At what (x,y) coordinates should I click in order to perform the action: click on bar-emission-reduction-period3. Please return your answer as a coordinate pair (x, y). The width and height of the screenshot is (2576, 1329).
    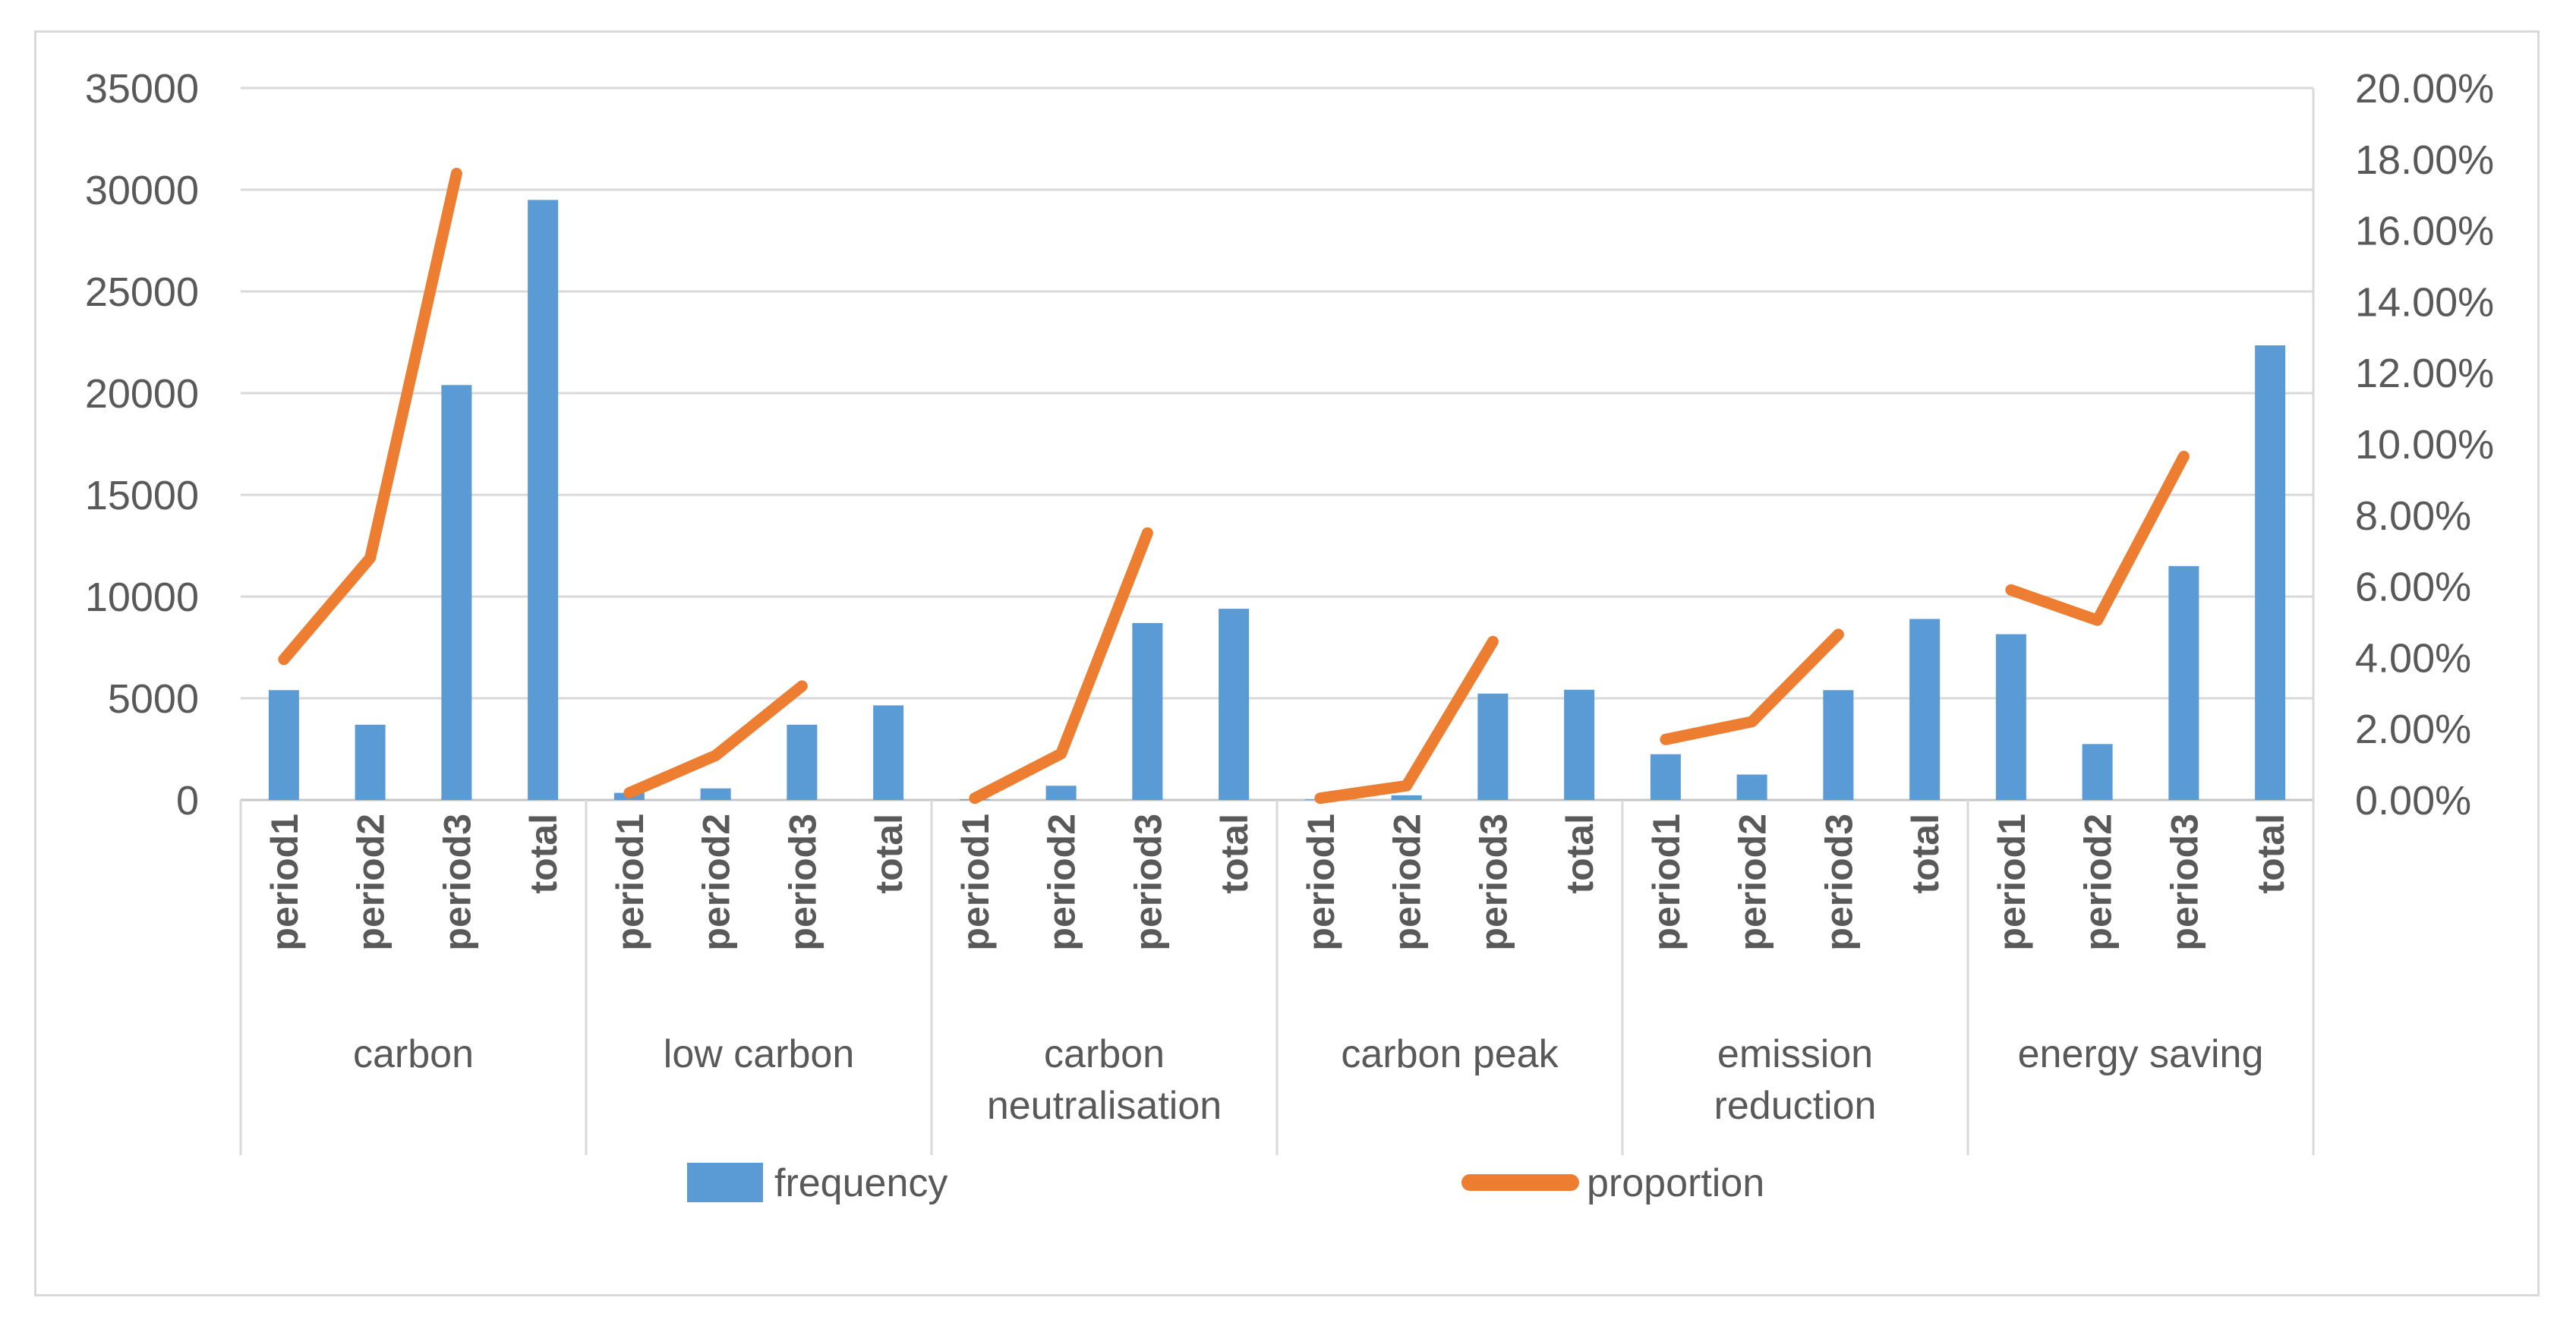
    Looking at the image, I should click on (1838, 745).